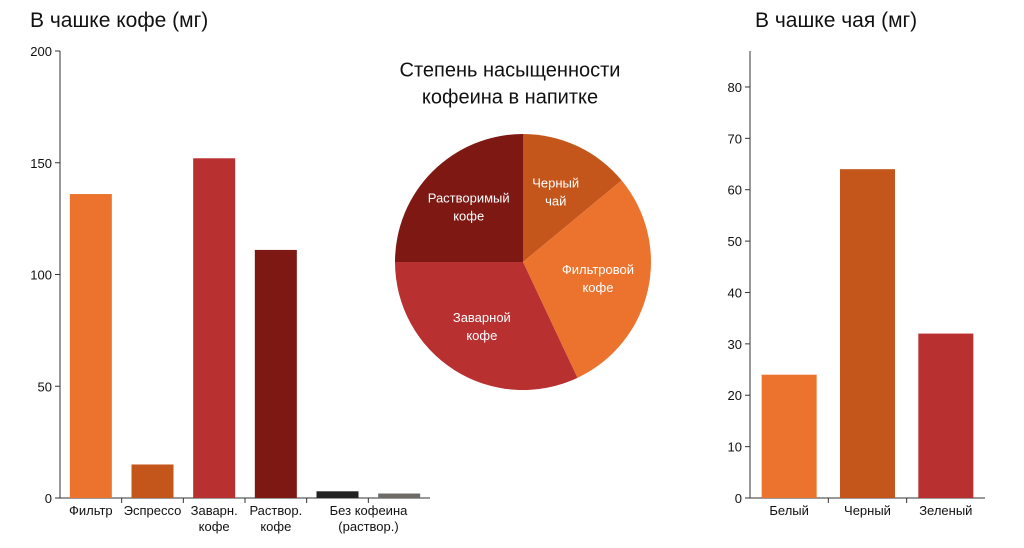  What do you see at coordinates (275, 518) in the screenshot?
I see `x-tick-label: Раствор. кофе` at bounding box center [275, 518].